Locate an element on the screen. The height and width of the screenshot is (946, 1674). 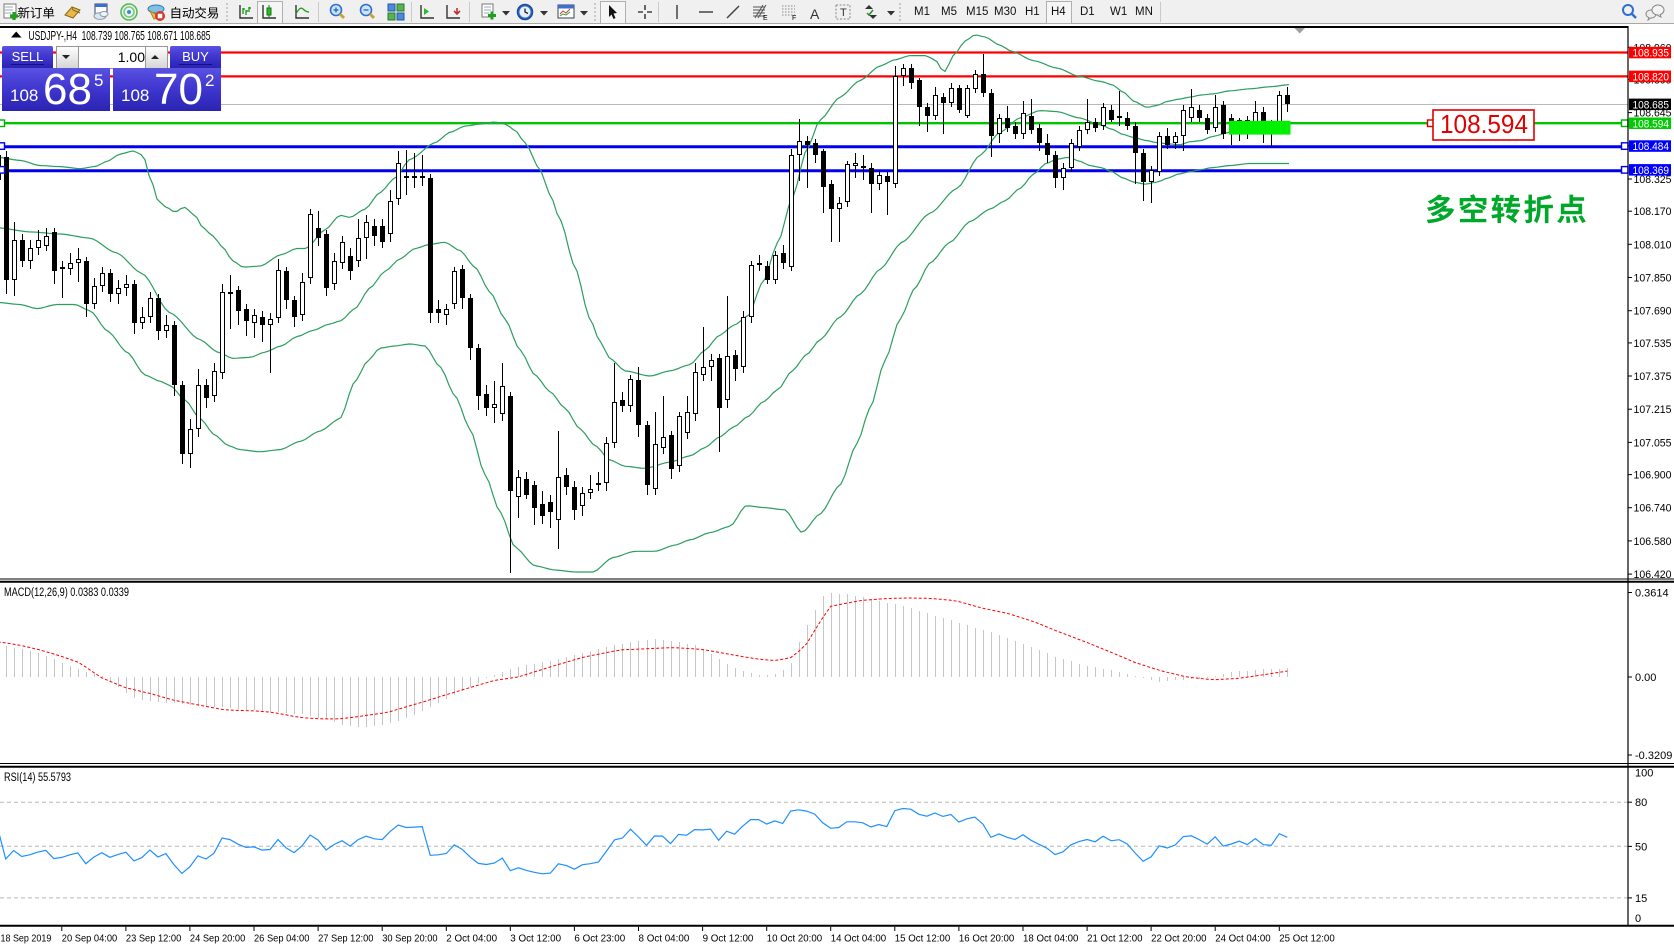
svg-text: MACD(12,26,9) 0.0383 0.0339 is located at coordinates (66, 593).